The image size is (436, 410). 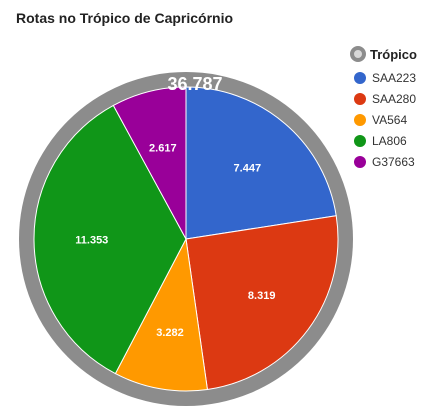 What do you see at coordinates (161, 314) in the screenshot?
I see `pie-slice-va564` at bounding box center [161, 314].